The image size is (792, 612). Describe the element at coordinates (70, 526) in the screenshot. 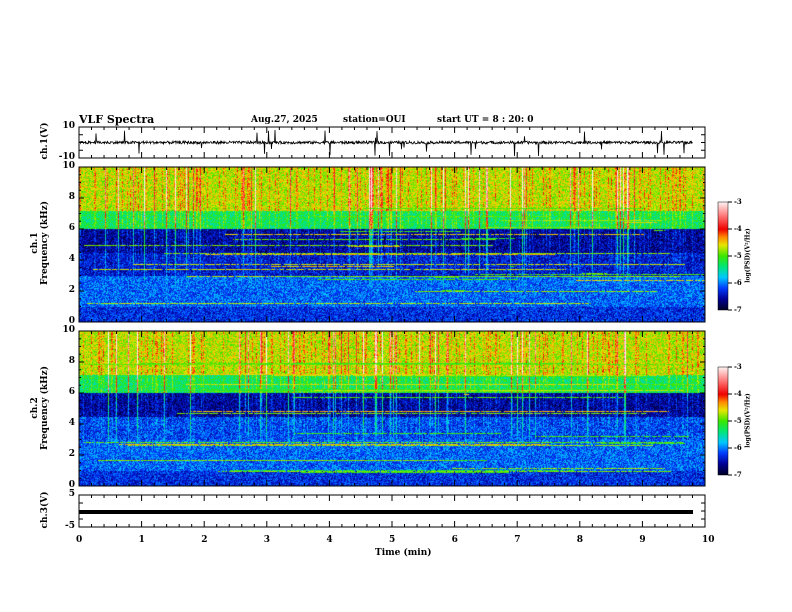

I see `y-tick-label: -5` at that location.